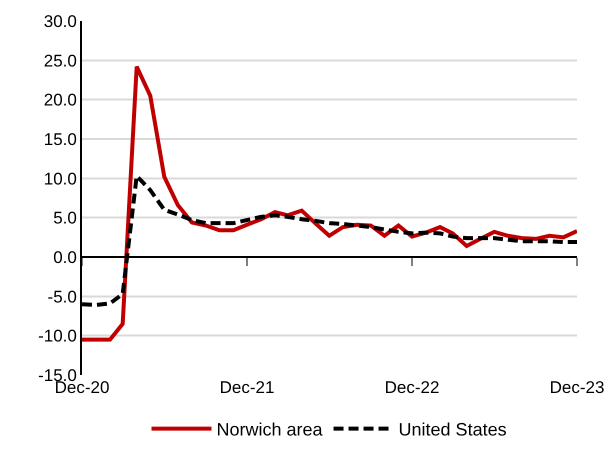  I want to click on y-tick-label: 25.0, so click(60, 60).